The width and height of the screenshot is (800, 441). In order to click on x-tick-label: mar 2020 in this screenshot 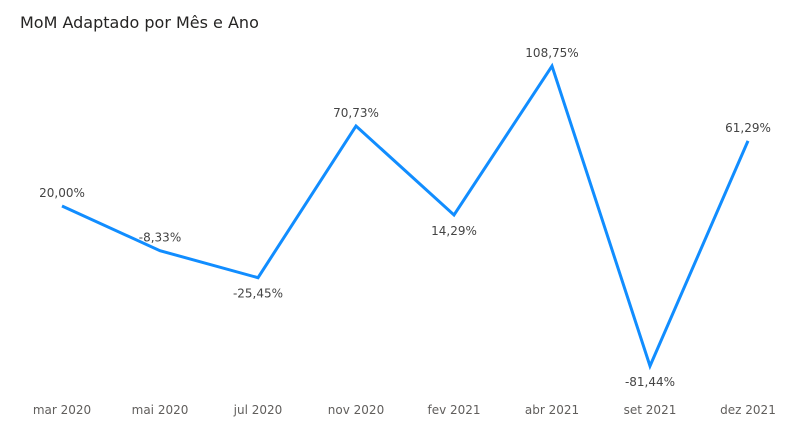, I will do `click(62, 410)`.